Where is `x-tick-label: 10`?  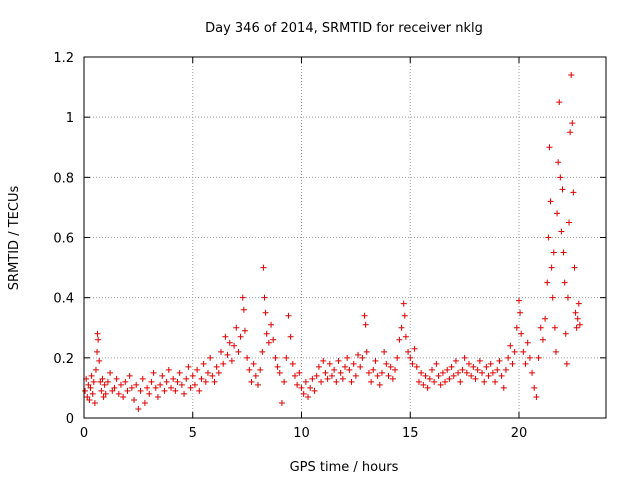
x-tick-label: 10 is located at coordinates (301, 433).